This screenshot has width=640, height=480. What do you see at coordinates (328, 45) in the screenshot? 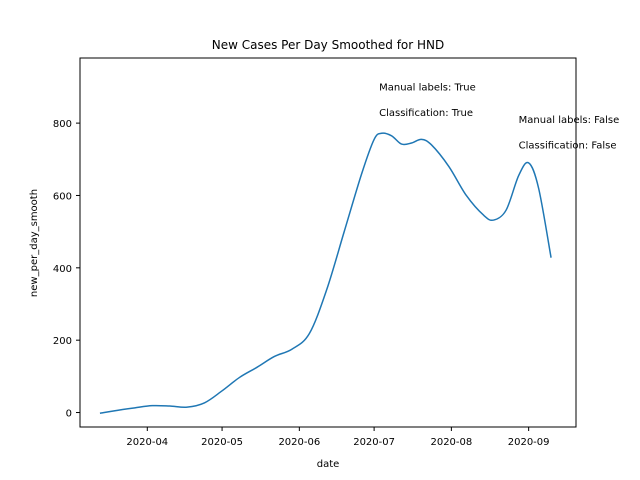
I see `chart-title: New Cases Per Day Smoothed for HND` at bounding box center [328, 45].